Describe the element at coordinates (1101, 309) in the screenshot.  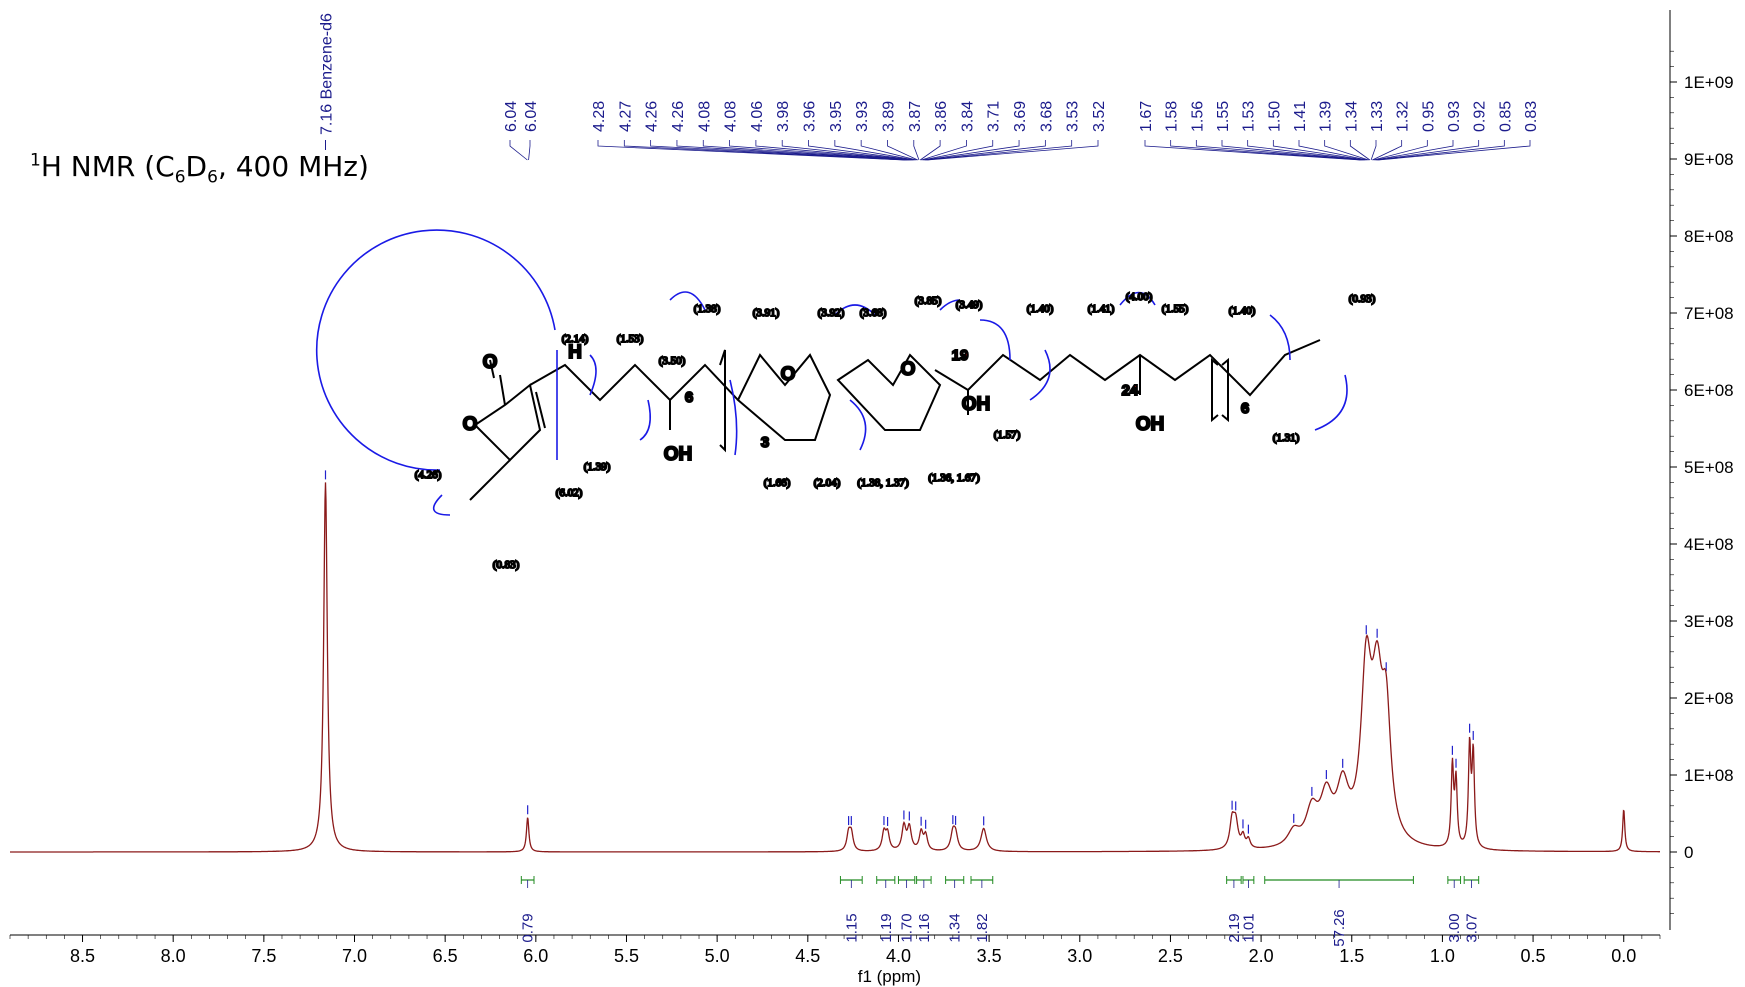
I see `shift-annotation: (1.41)` at that location.